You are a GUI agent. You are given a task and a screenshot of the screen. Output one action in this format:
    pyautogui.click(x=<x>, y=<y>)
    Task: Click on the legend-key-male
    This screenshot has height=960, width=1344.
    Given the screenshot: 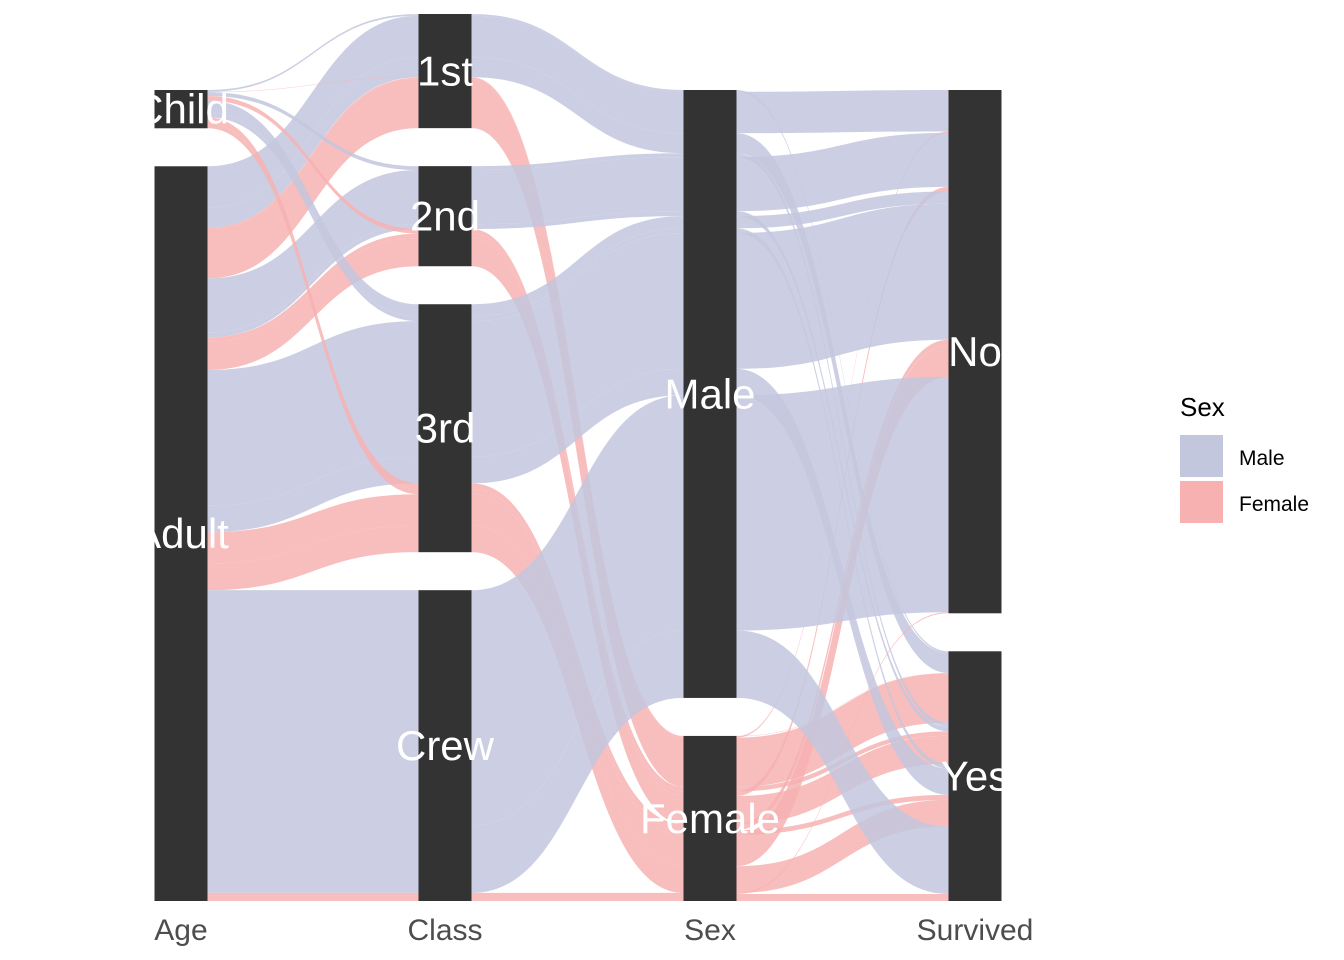 What is the action you would take?
    pyautogui.click(x=1201, y=456)
    